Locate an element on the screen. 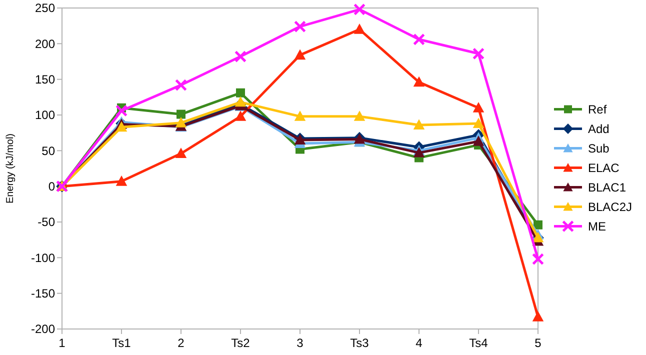  y-tick-label: -50 is located at coordinates (47, 222).